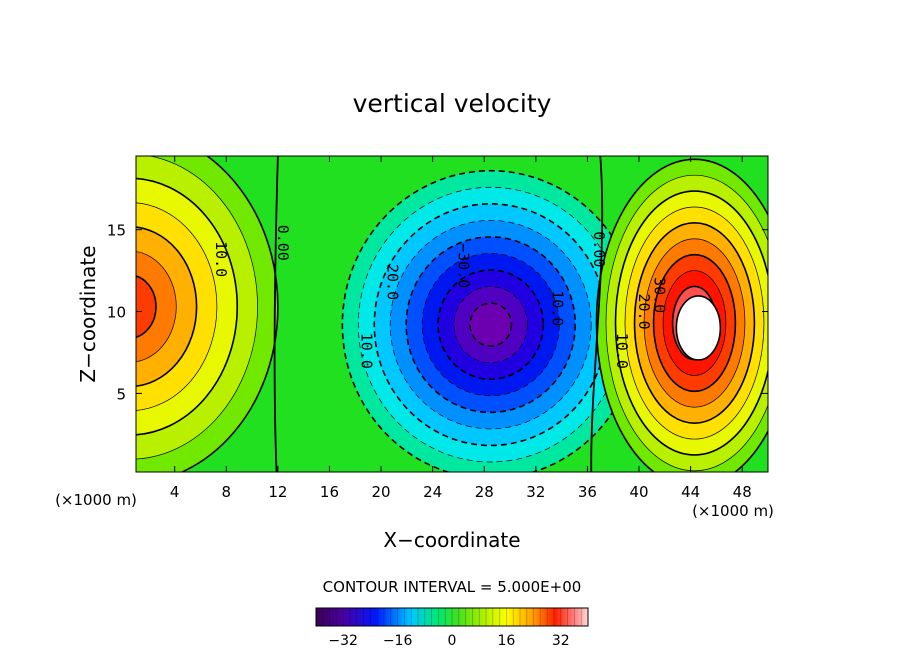 The image size is (904, 654). What do you see at coordinates (561, 641) in the screenshot?
I see `colorbar-tick-label: 32` at bounding box center [561, 641].